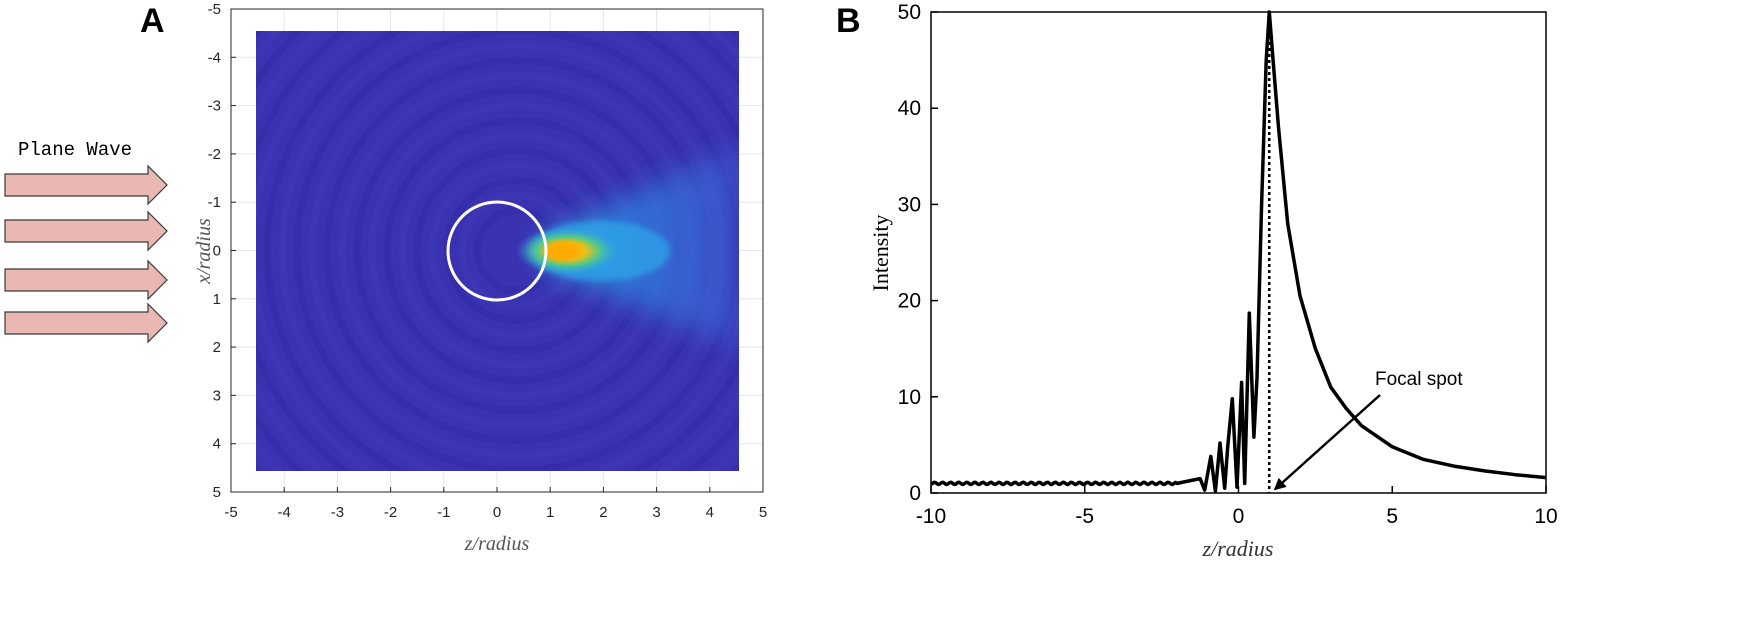 The height and width of the screenshot is (631, 1756). What do you see at coordinates (909, 301) in the screenshot?
I see `y-tick-label: 20` at bounding box center [909, 301].